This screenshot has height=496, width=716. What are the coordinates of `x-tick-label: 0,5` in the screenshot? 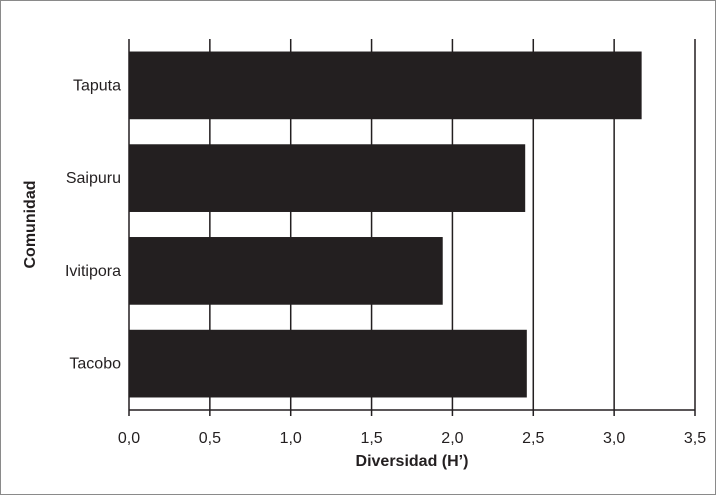 It's located at (210, 438).